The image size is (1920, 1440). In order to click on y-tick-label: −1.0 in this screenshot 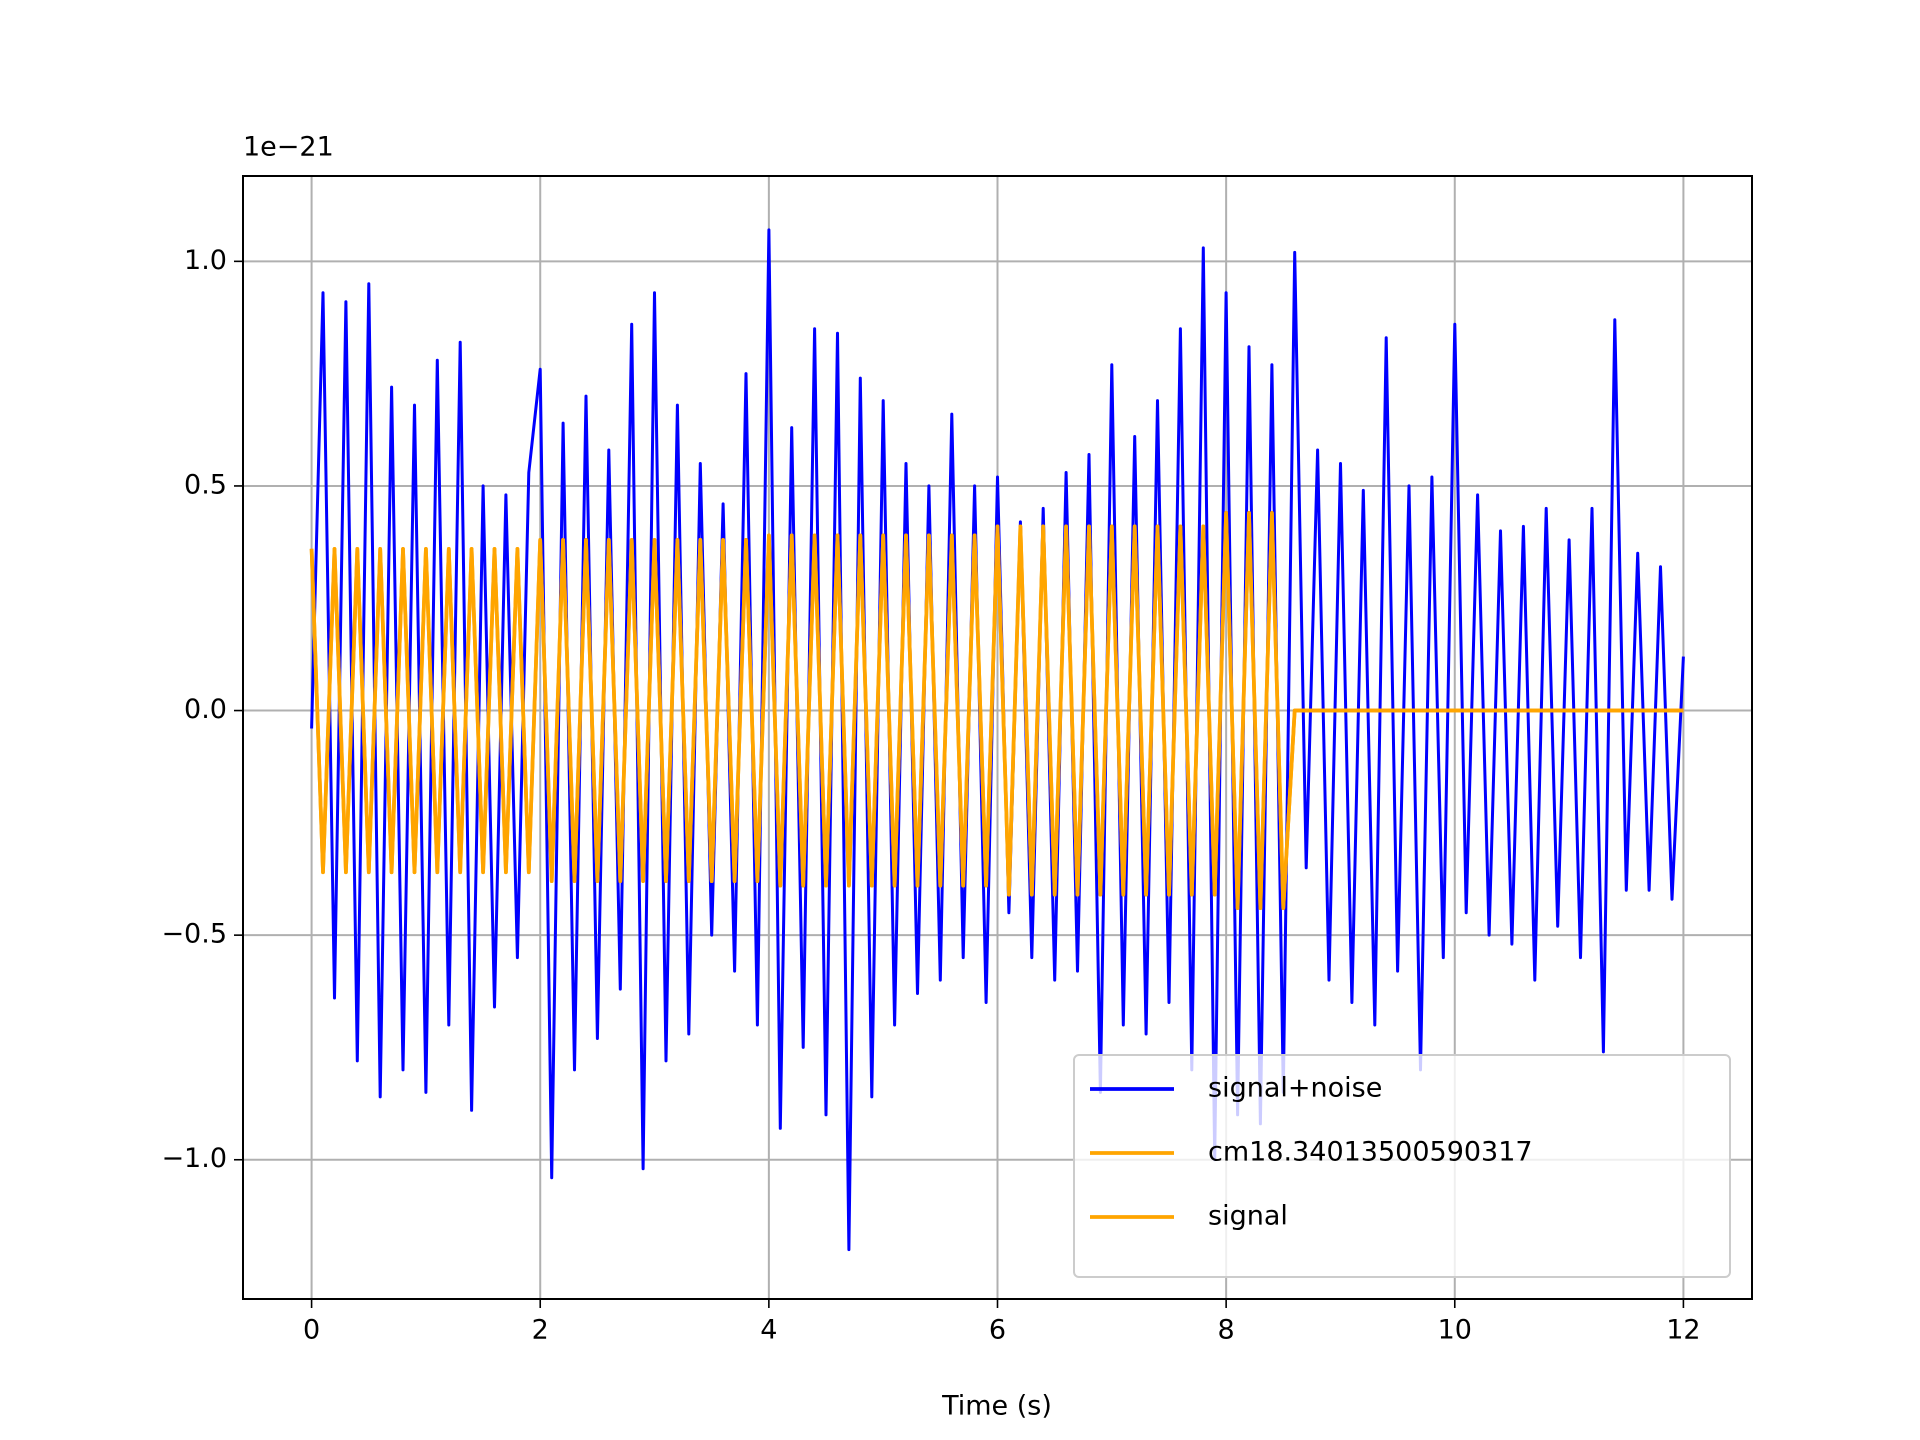, I will do `click(194, 1158)`.